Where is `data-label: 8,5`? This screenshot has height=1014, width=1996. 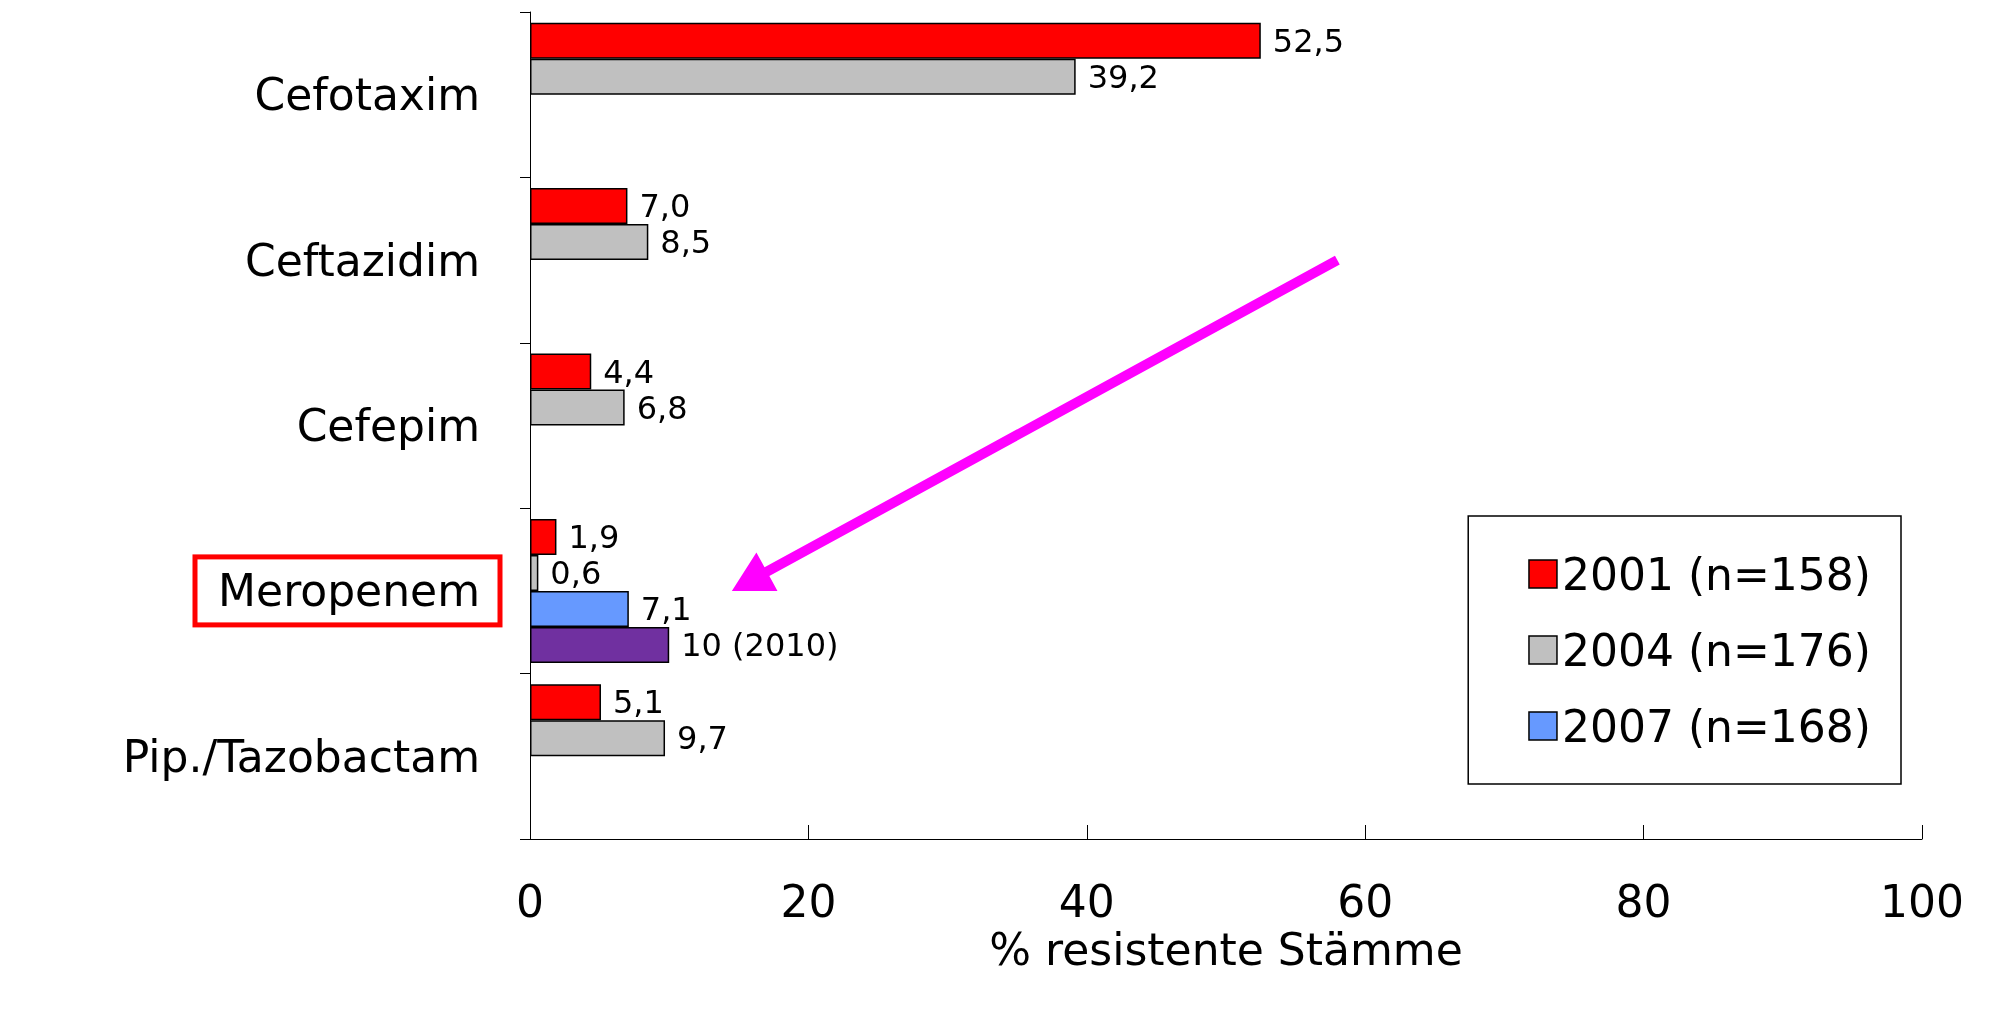 data-label: 8,5 is located at coordinates (686, 242).